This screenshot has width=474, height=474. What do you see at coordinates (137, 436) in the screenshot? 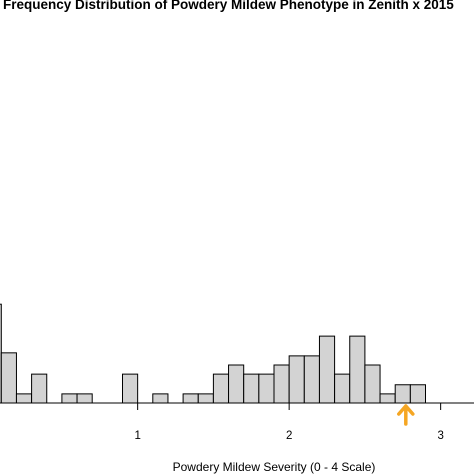
I see `x-tick-label: 1` at bounding box center [137, 436].